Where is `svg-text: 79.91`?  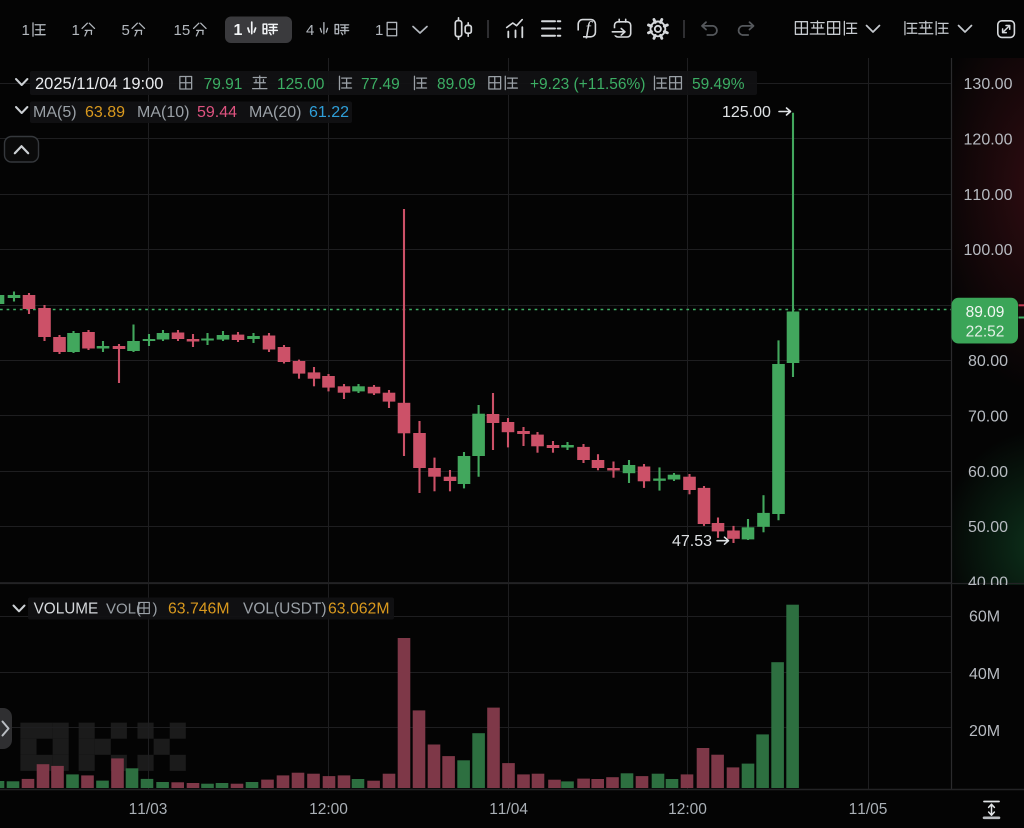
svg-text: 79.91 is located at coordinates (223, 84).